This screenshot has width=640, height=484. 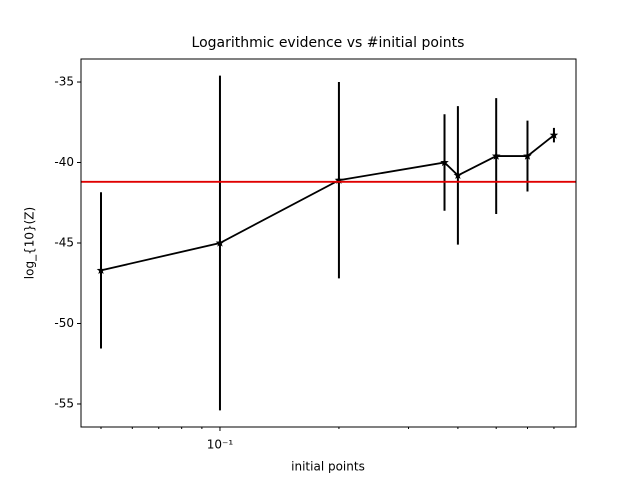 What do you see at coordinates (64, 403) in the screenshot?
I see `y-tick-label: -55` at bounding box center [64, 403].